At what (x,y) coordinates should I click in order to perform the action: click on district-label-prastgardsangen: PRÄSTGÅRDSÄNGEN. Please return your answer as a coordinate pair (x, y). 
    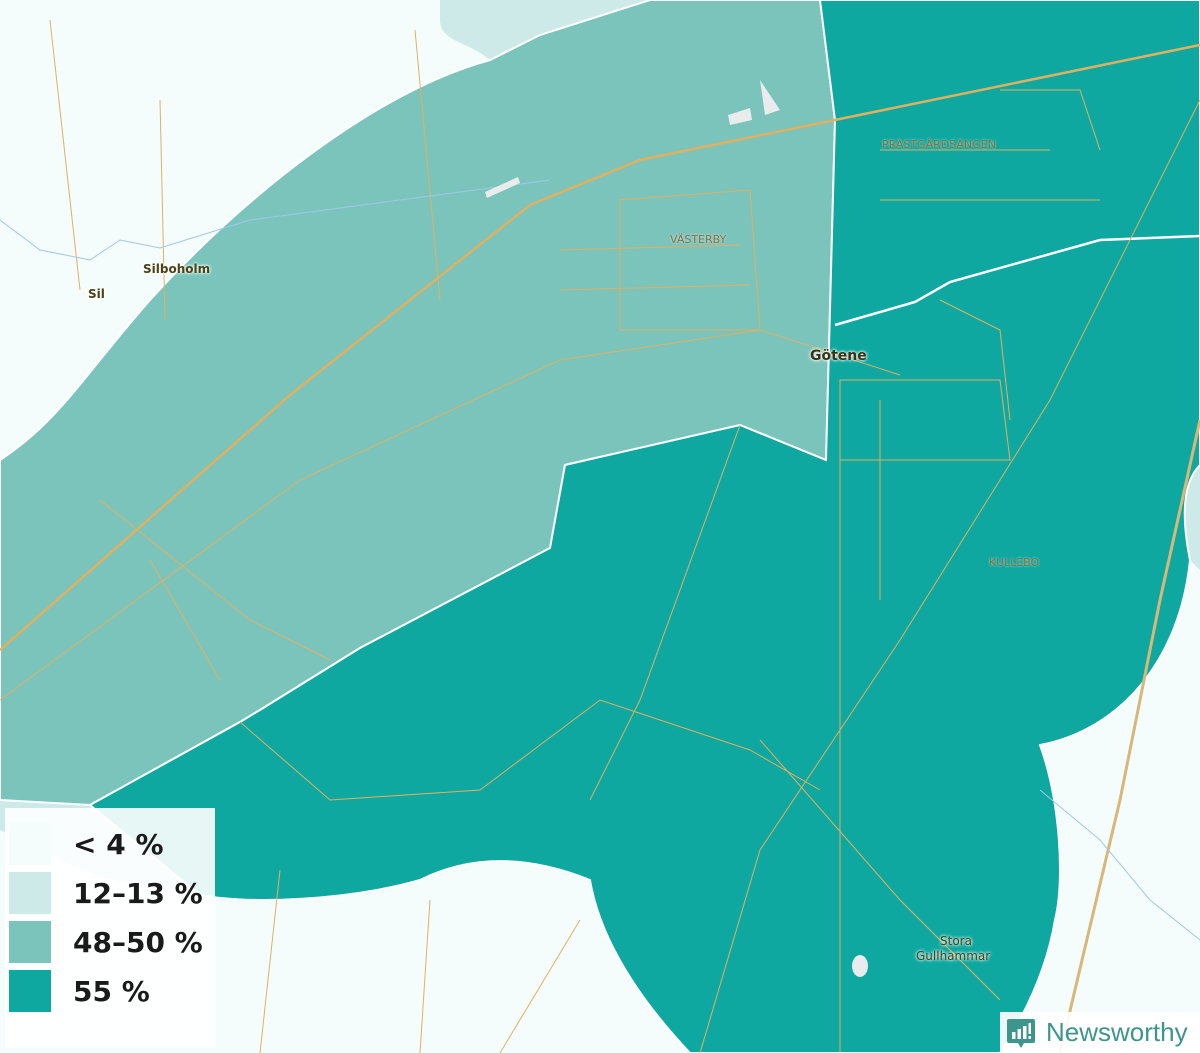
    Looking at the image, I should click on (939, 144).